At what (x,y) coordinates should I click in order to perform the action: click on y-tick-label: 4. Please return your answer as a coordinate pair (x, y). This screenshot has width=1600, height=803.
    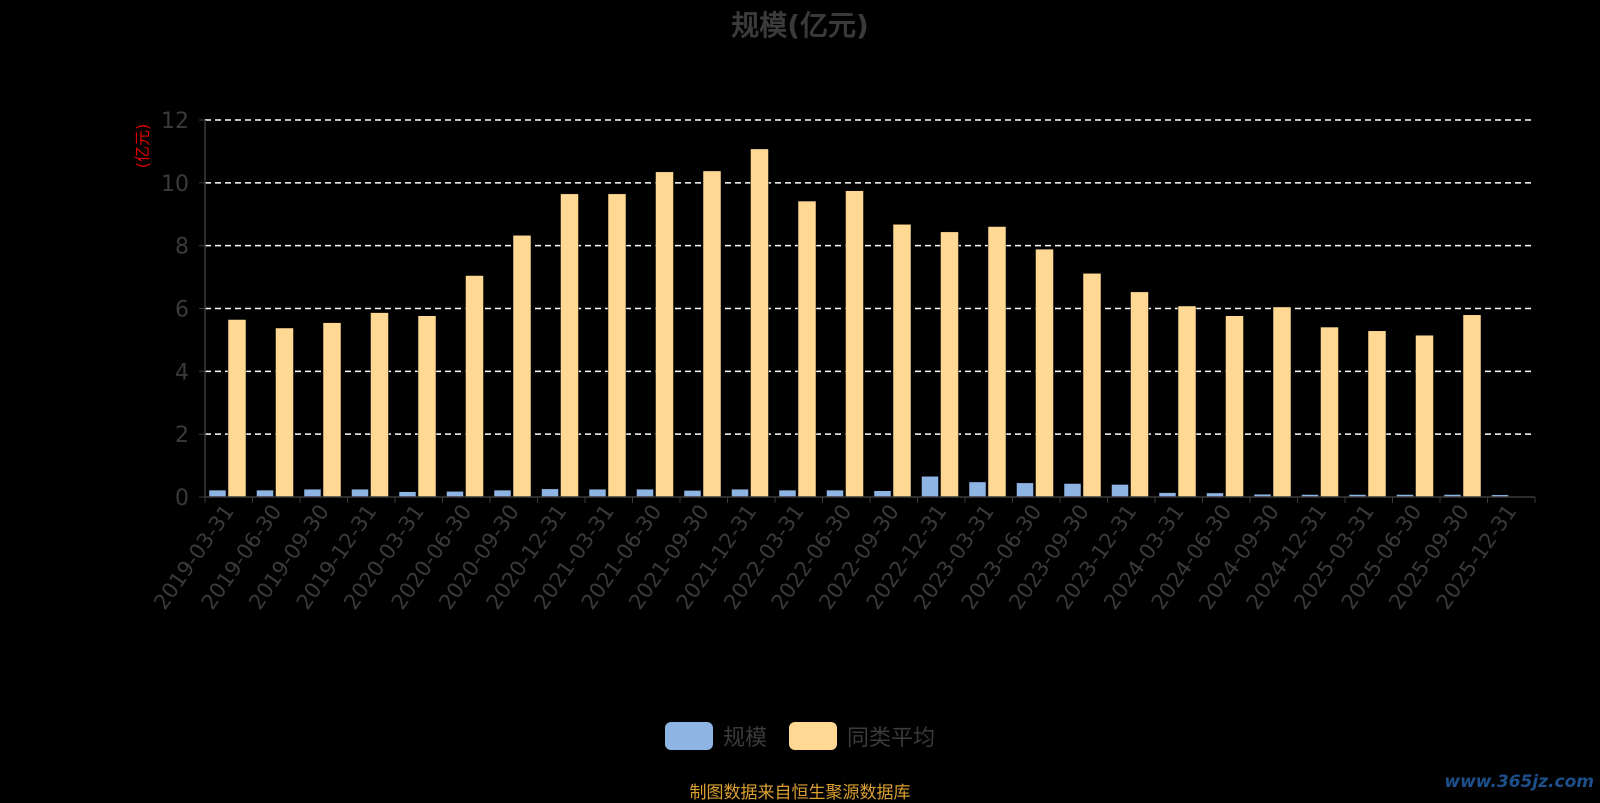
    Looking at the image, I should click on (182, 372).